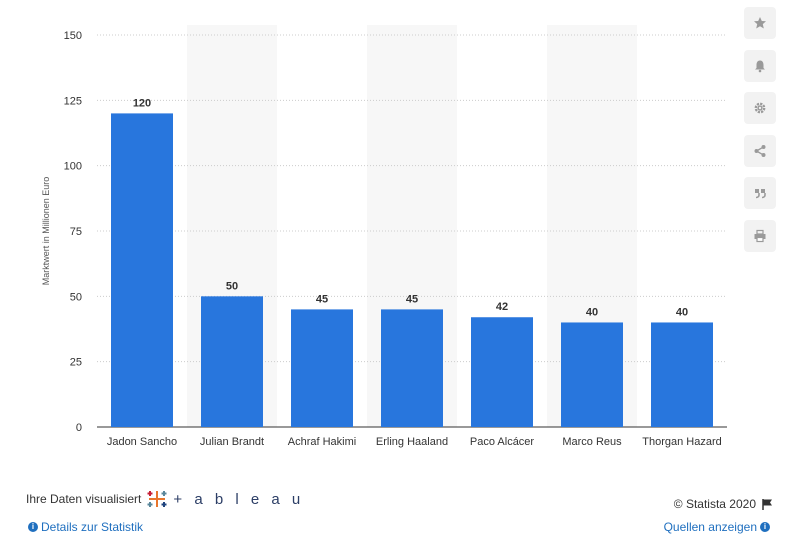  I want to click on copyright-notice: © Statista 2020, so click(723, 504).